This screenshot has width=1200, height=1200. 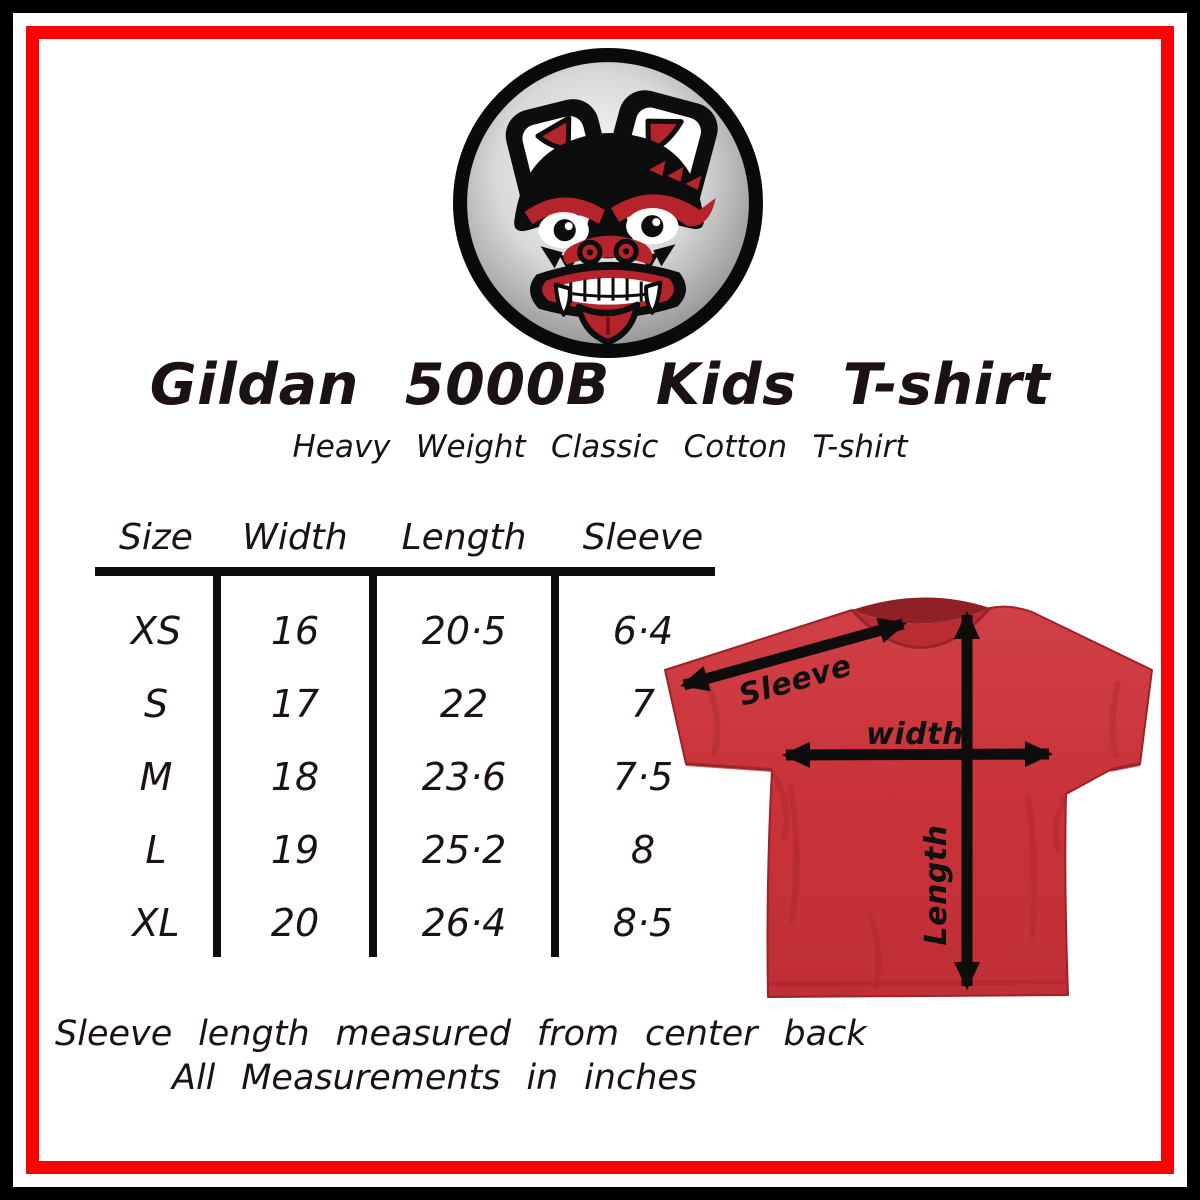 What do you see at coordinates (156, 703) in the screenshot?
I see `size-row-label: S` at bounding box center [156, 703].